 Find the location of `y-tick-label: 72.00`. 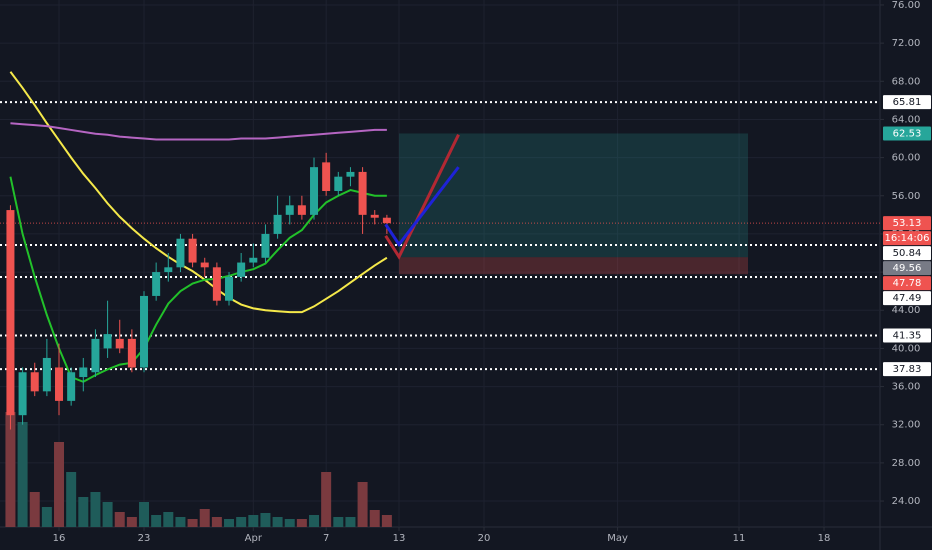

y-tick-label: 72.00 is located at coordinates (906, 43).